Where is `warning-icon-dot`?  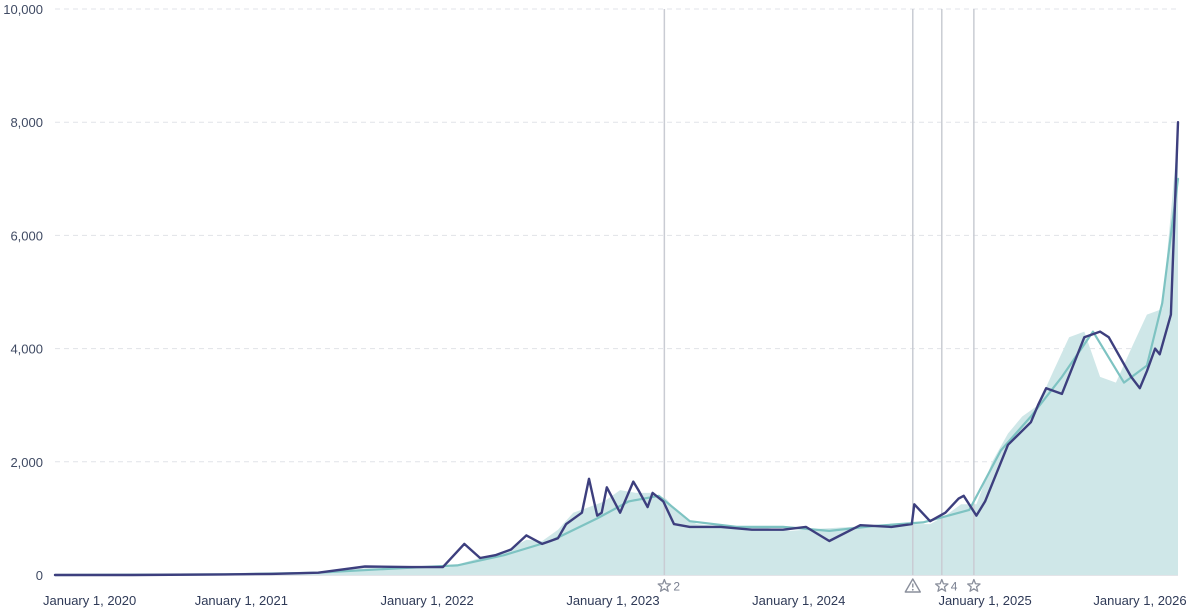
warning-icon-dot is located at coordinates (912, 589).